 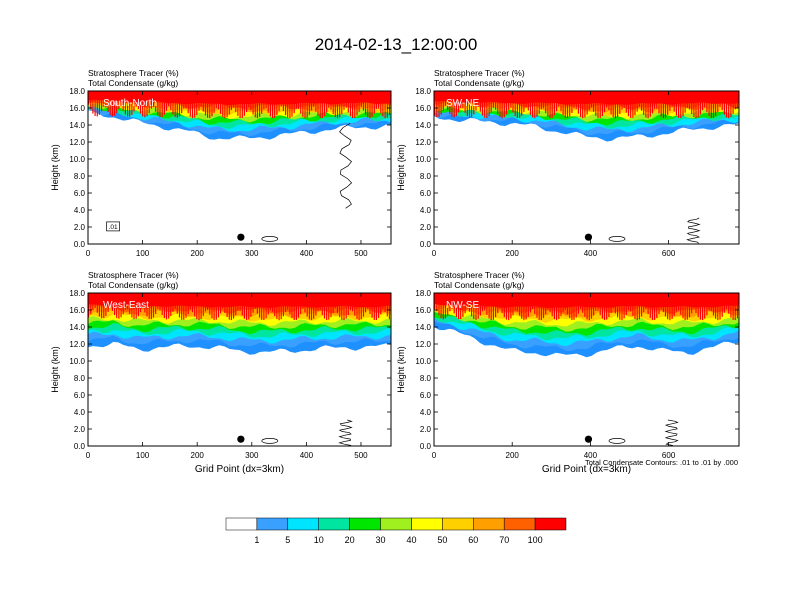 What do you see at coordinates (479, 83) in the screenshot?
I see `contour-variable-label: Total Condensate (g/kg)` at bounding box center [479, 83].